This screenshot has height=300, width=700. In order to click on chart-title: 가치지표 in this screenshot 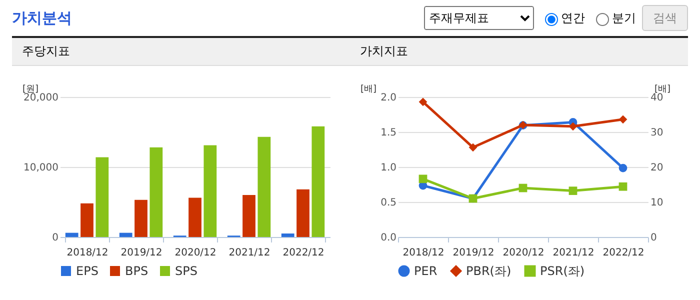, I will do `click(519, 52)`.